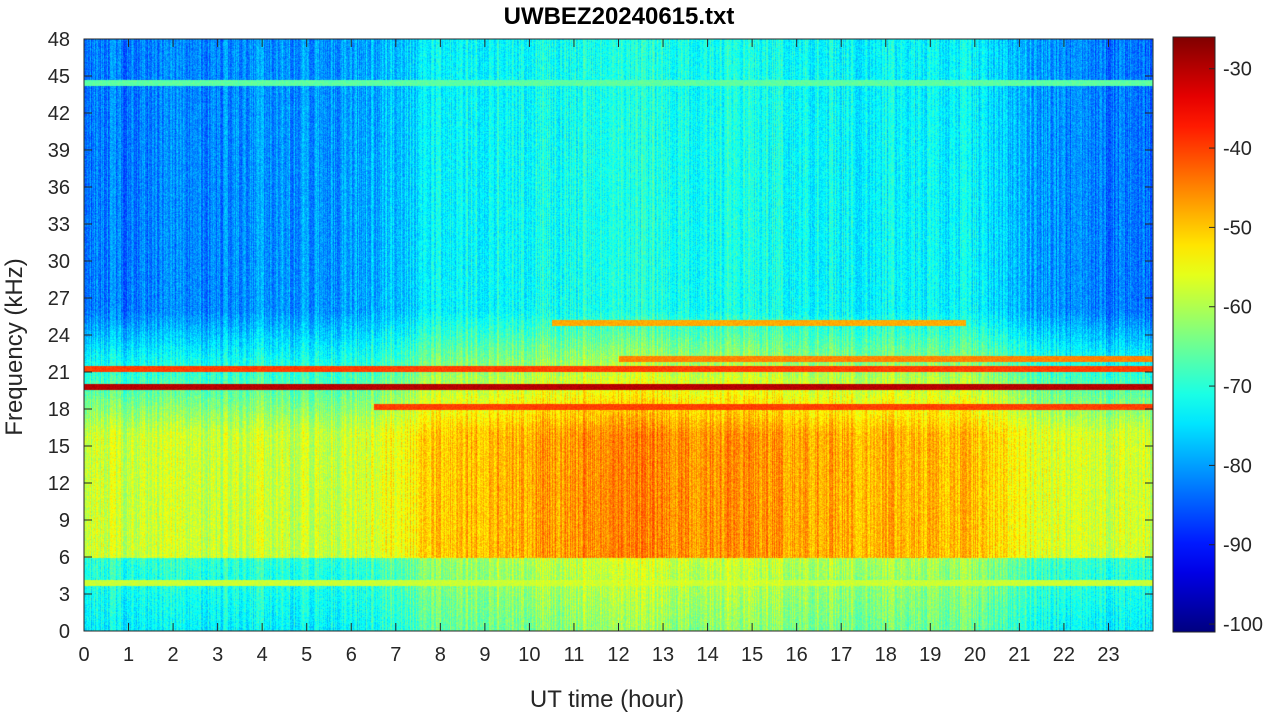 This screenshot has height=715, width=1280. Describe the element at coordinates (1237, 149) in the screenshot. I see `colorbar-tick-label: -40` at that location.